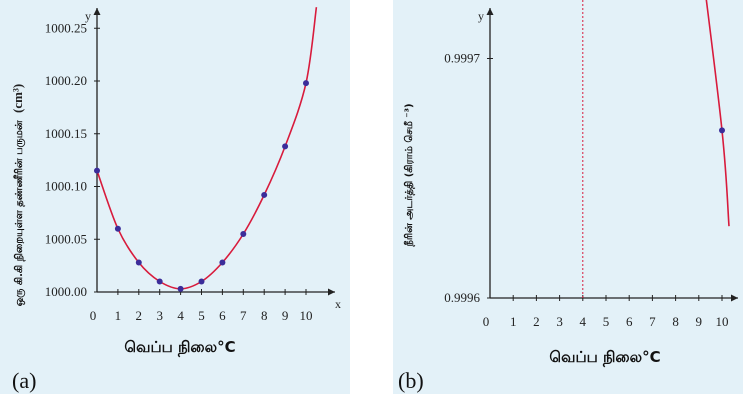 This screenshot has width=743, height=394. What do you see at coordinates (734, 298) in the screenshot?
I see `chart-b-x-axis-arrow` at bounding box center [734, 298].